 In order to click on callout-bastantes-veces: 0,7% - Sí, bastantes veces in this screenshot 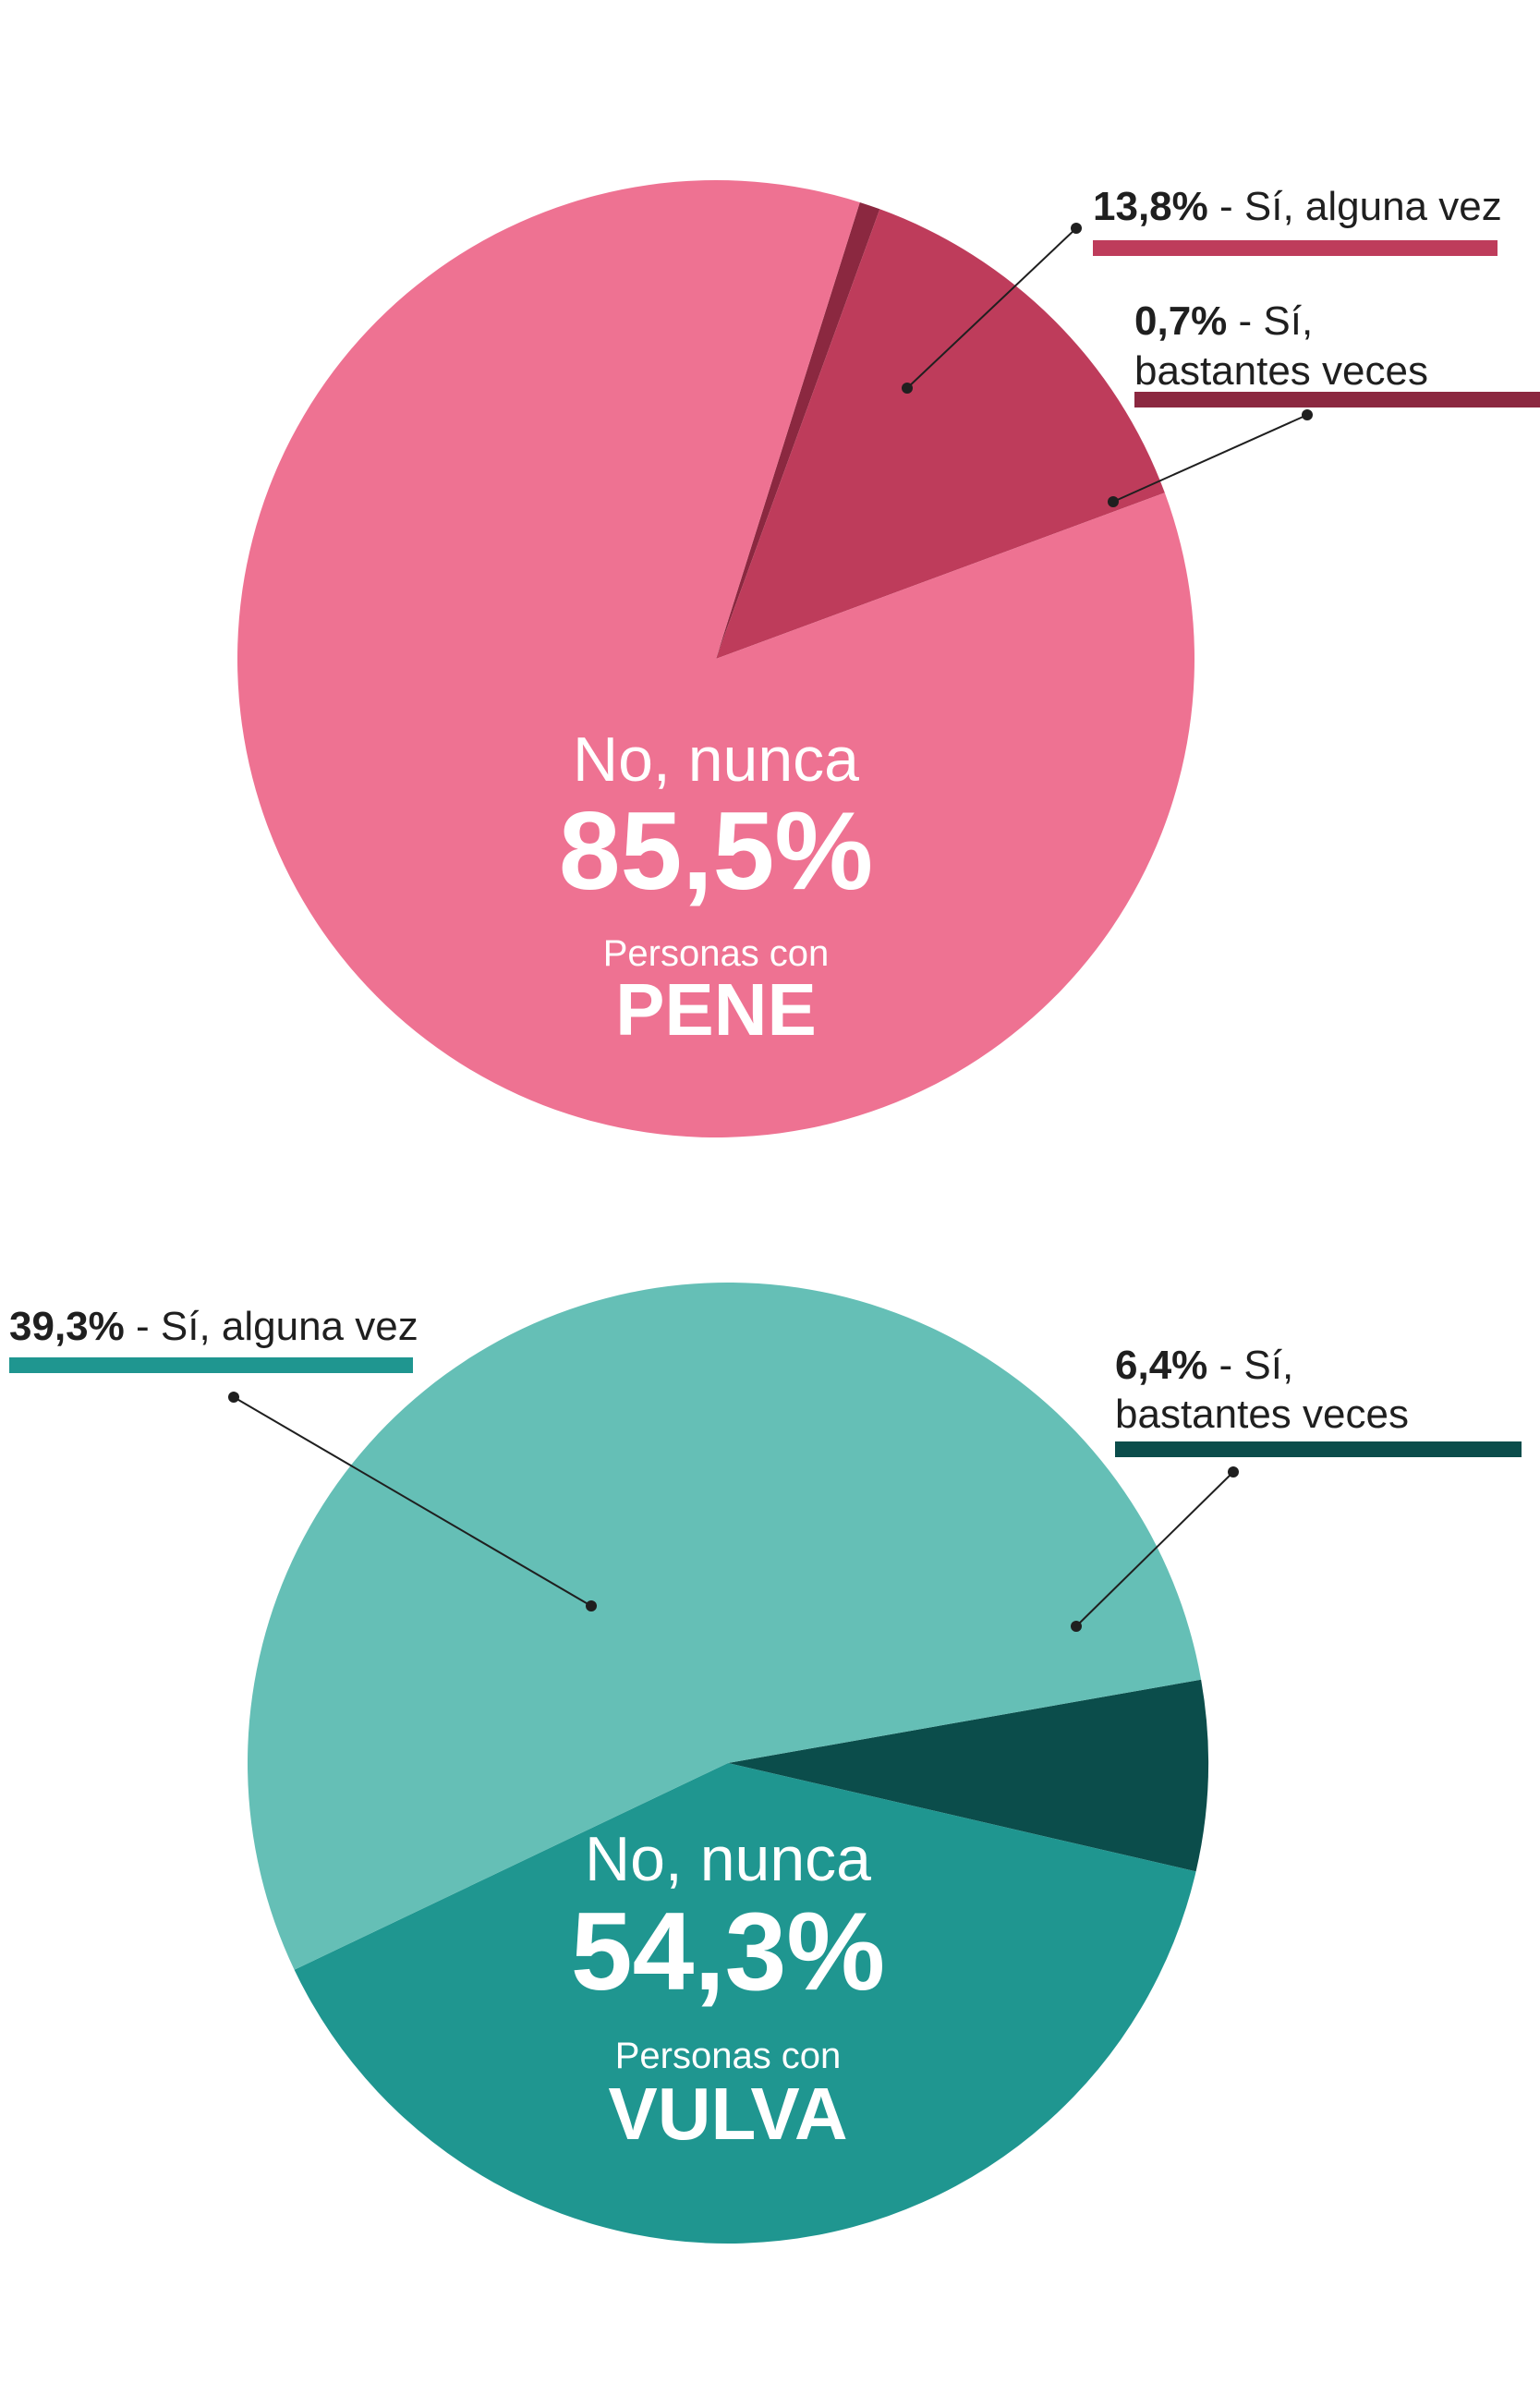, I will do `click(1324, 402)`.